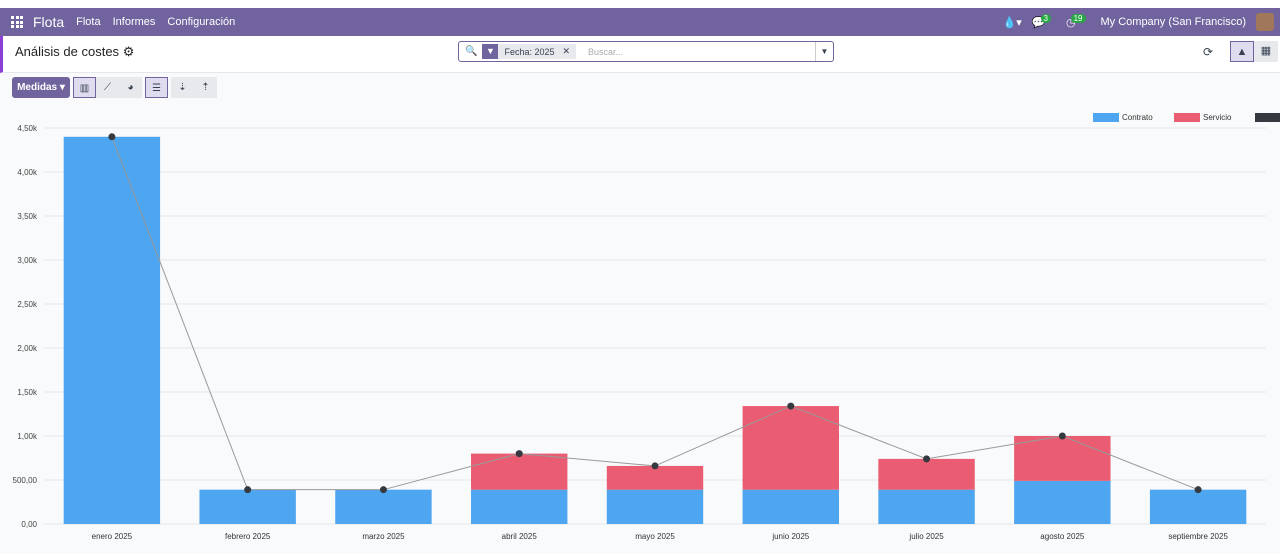 The width and height of the screenshot is (1280, 554). I want to click on apps-menu-icon, so click(17, 22).